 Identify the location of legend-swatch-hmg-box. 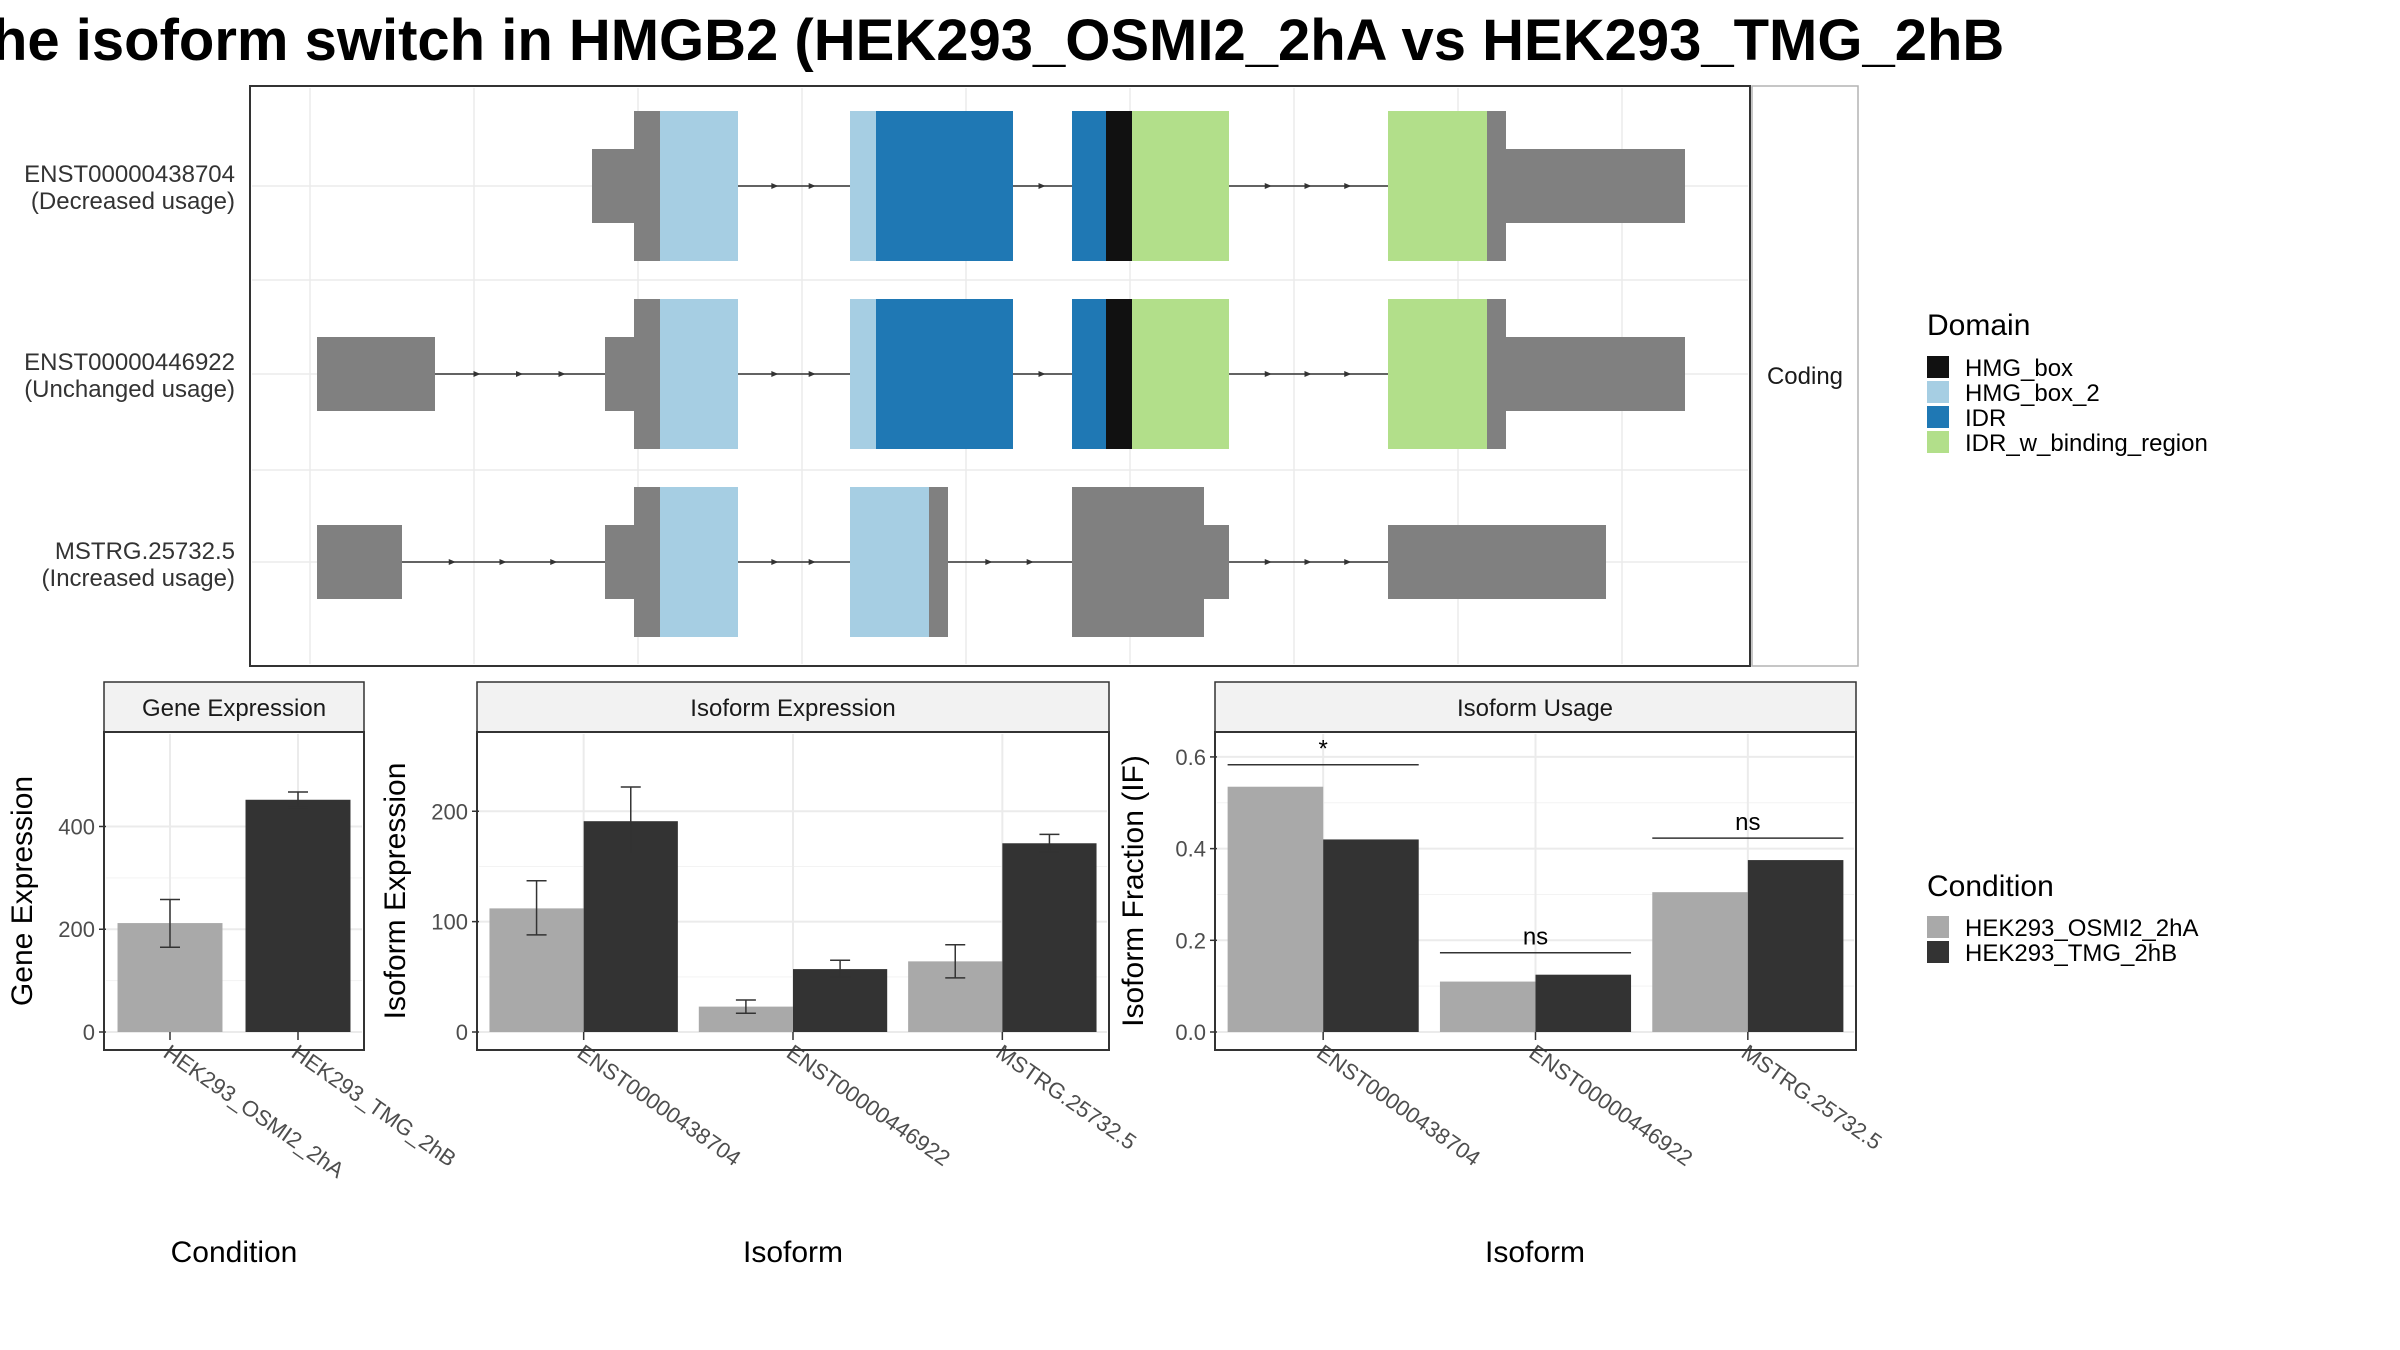
(1938, 367).